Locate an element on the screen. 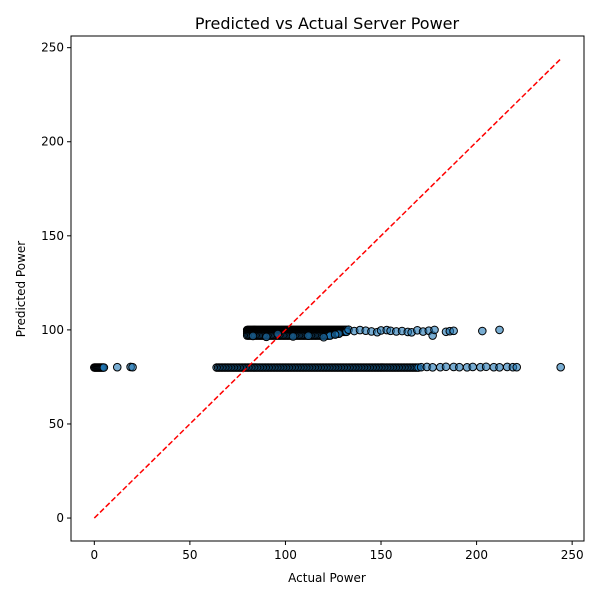  y-axis-label: Predicted Power is located at coordinates (21, 289).